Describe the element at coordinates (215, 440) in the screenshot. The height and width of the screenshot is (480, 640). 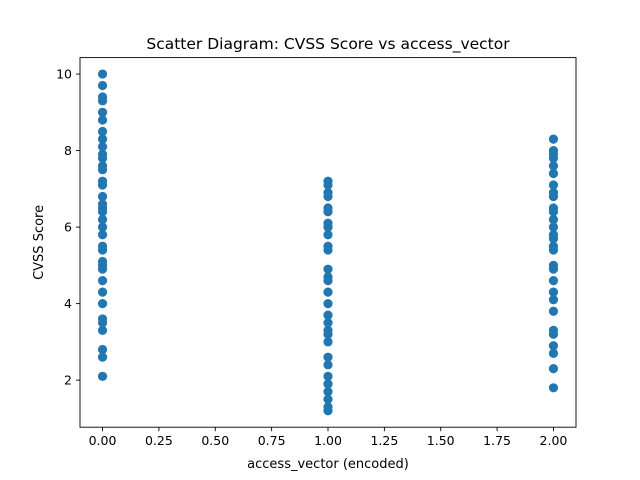
I see `x-tick-label: 0.50` at that location.